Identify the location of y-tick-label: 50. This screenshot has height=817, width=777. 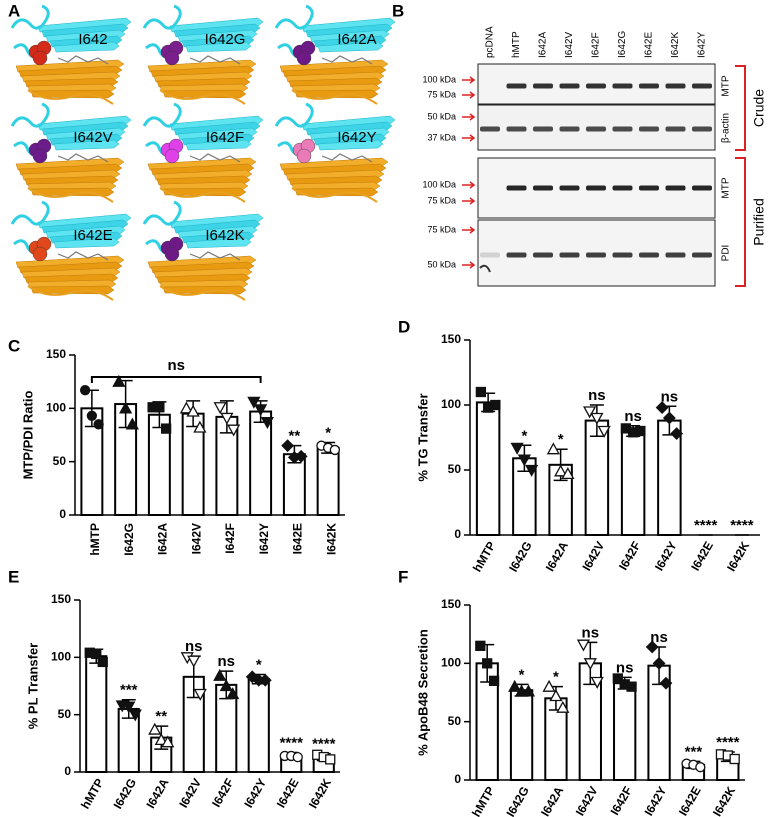
(455, 469).